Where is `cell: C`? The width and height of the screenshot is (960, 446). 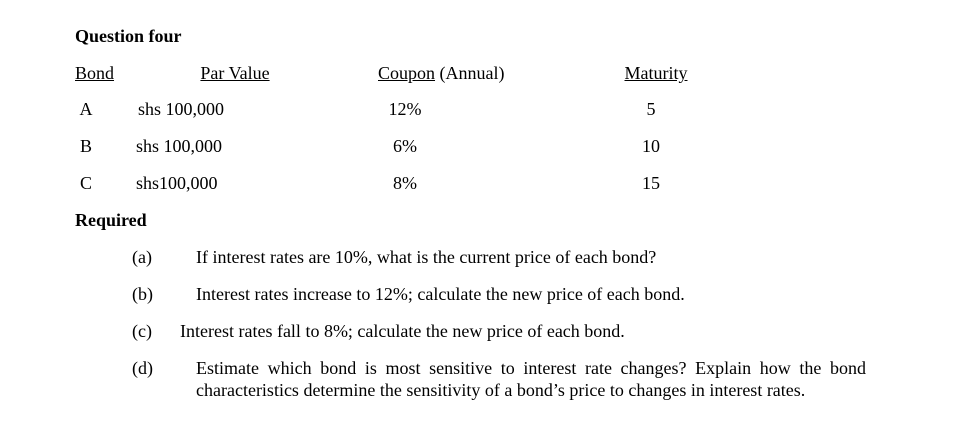
cell: C is located at coordinates (86, 183).